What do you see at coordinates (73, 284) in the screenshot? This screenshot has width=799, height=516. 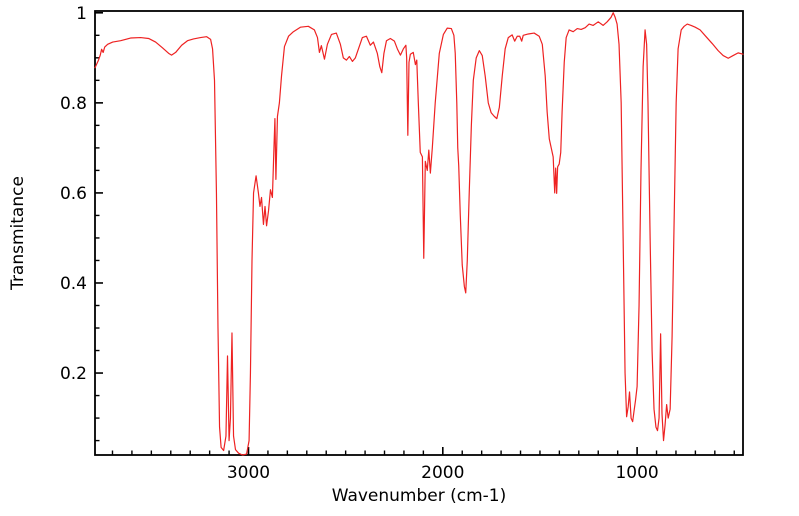 I see `y-tick-label: 0.4` at bounding box center [73, 284].